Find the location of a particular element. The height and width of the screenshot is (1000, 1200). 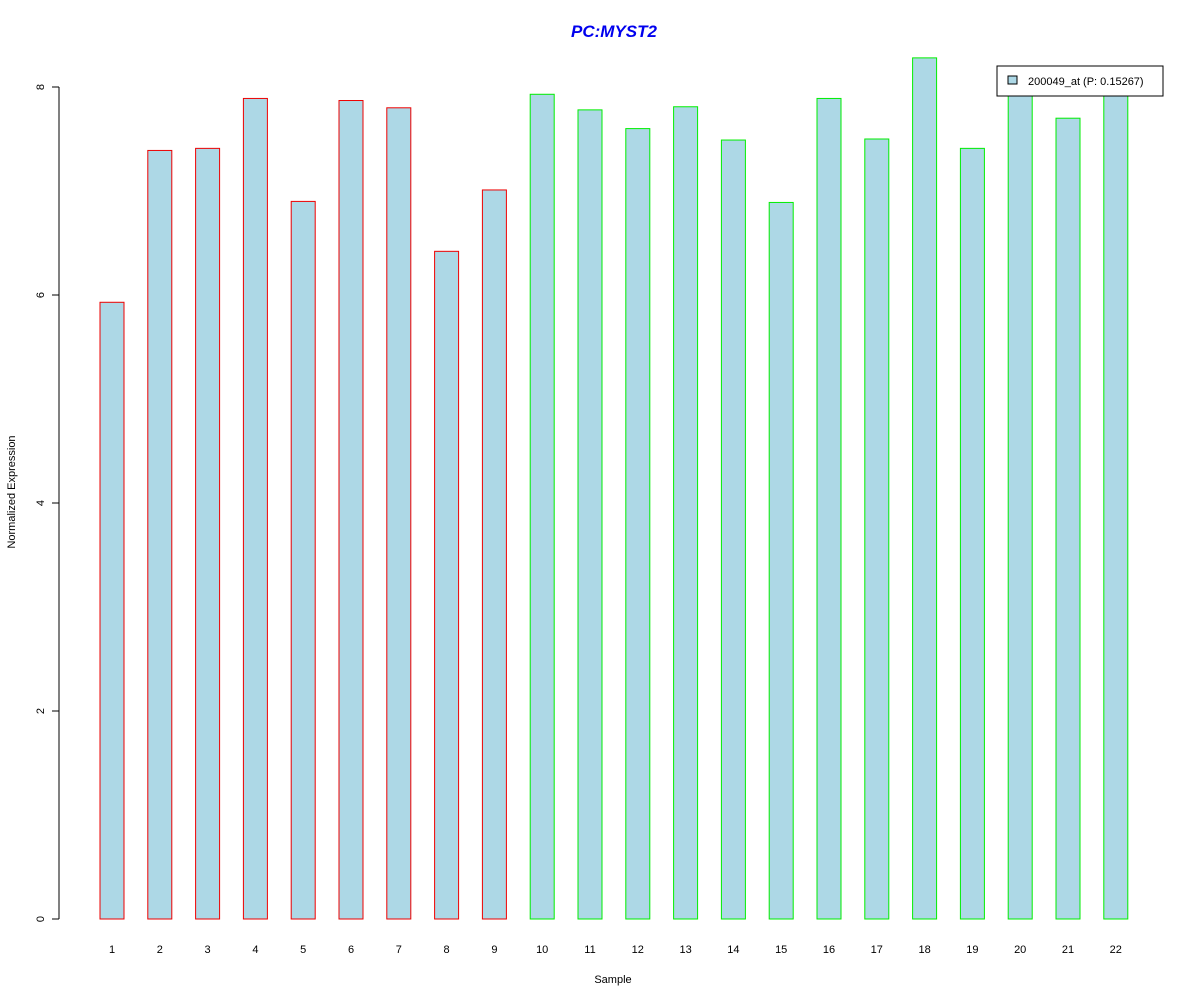

y-axis-label: Normalized Expression is located at coordinates (12, 491).